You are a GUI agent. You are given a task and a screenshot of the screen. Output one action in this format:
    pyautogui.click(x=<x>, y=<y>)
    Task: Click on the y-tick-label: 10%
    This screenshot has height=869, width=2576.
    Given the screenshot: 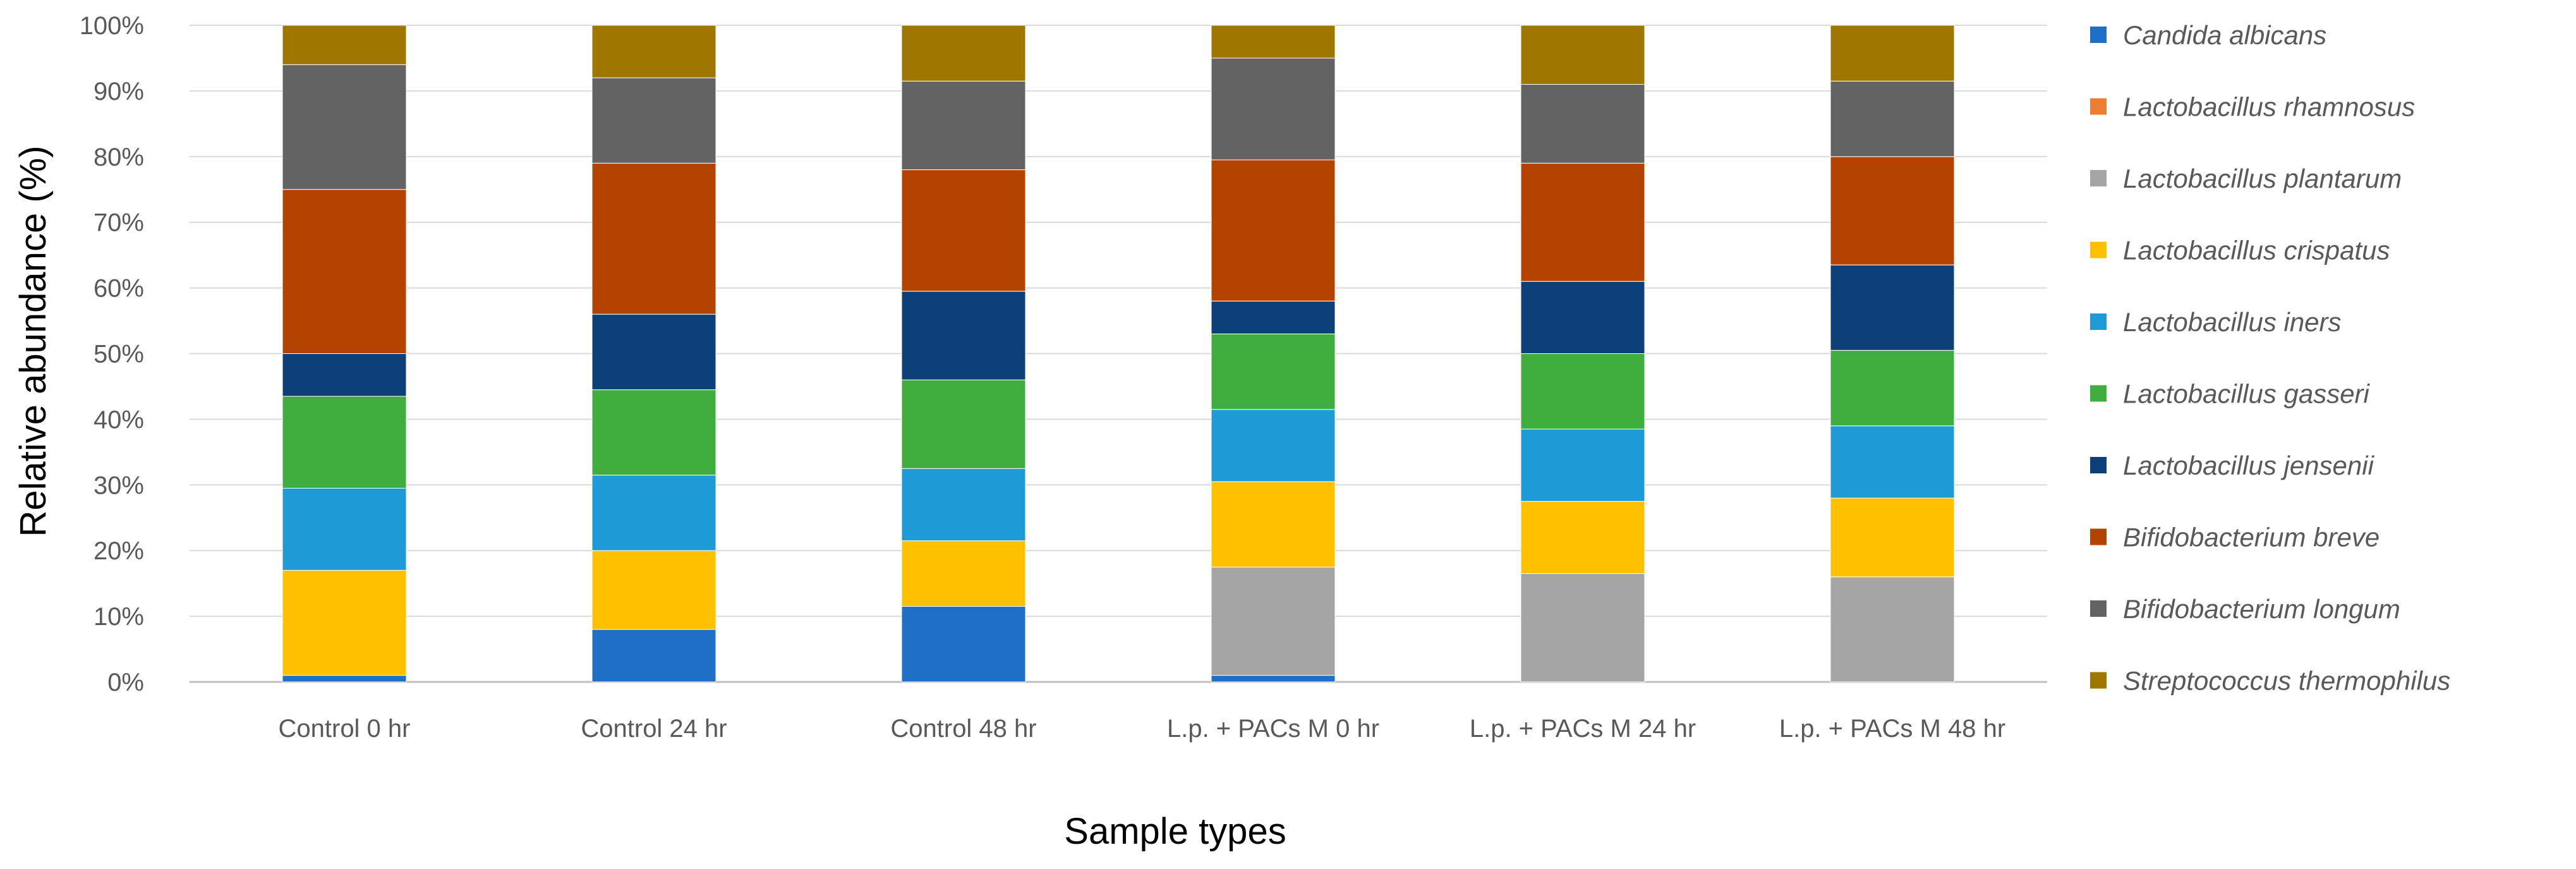 What is the action you would take?
    pyautogui.click(x=119, y=617)
    